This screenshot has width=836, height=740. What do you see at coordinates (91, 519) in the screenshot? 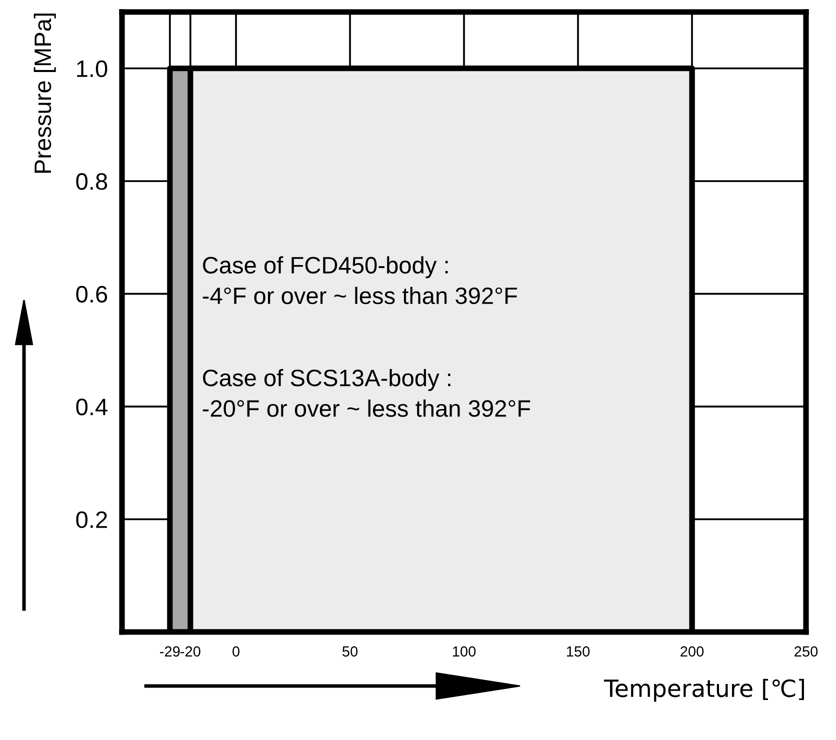
I see `y-tick-label: 0.2` at bounding box center [91, 519].